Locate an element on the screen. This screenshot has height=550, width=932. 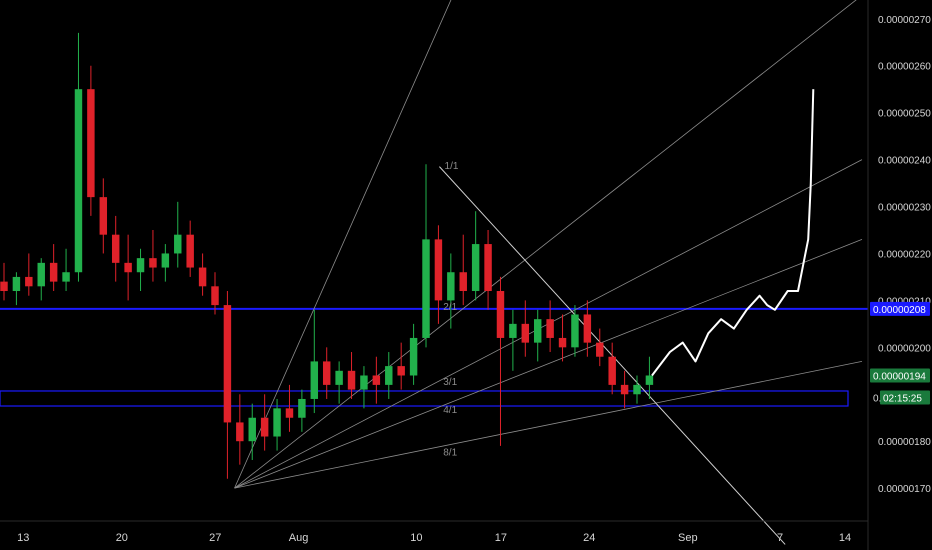
price-tick-label: 0.00000240 is located at coordinates (904, 161).